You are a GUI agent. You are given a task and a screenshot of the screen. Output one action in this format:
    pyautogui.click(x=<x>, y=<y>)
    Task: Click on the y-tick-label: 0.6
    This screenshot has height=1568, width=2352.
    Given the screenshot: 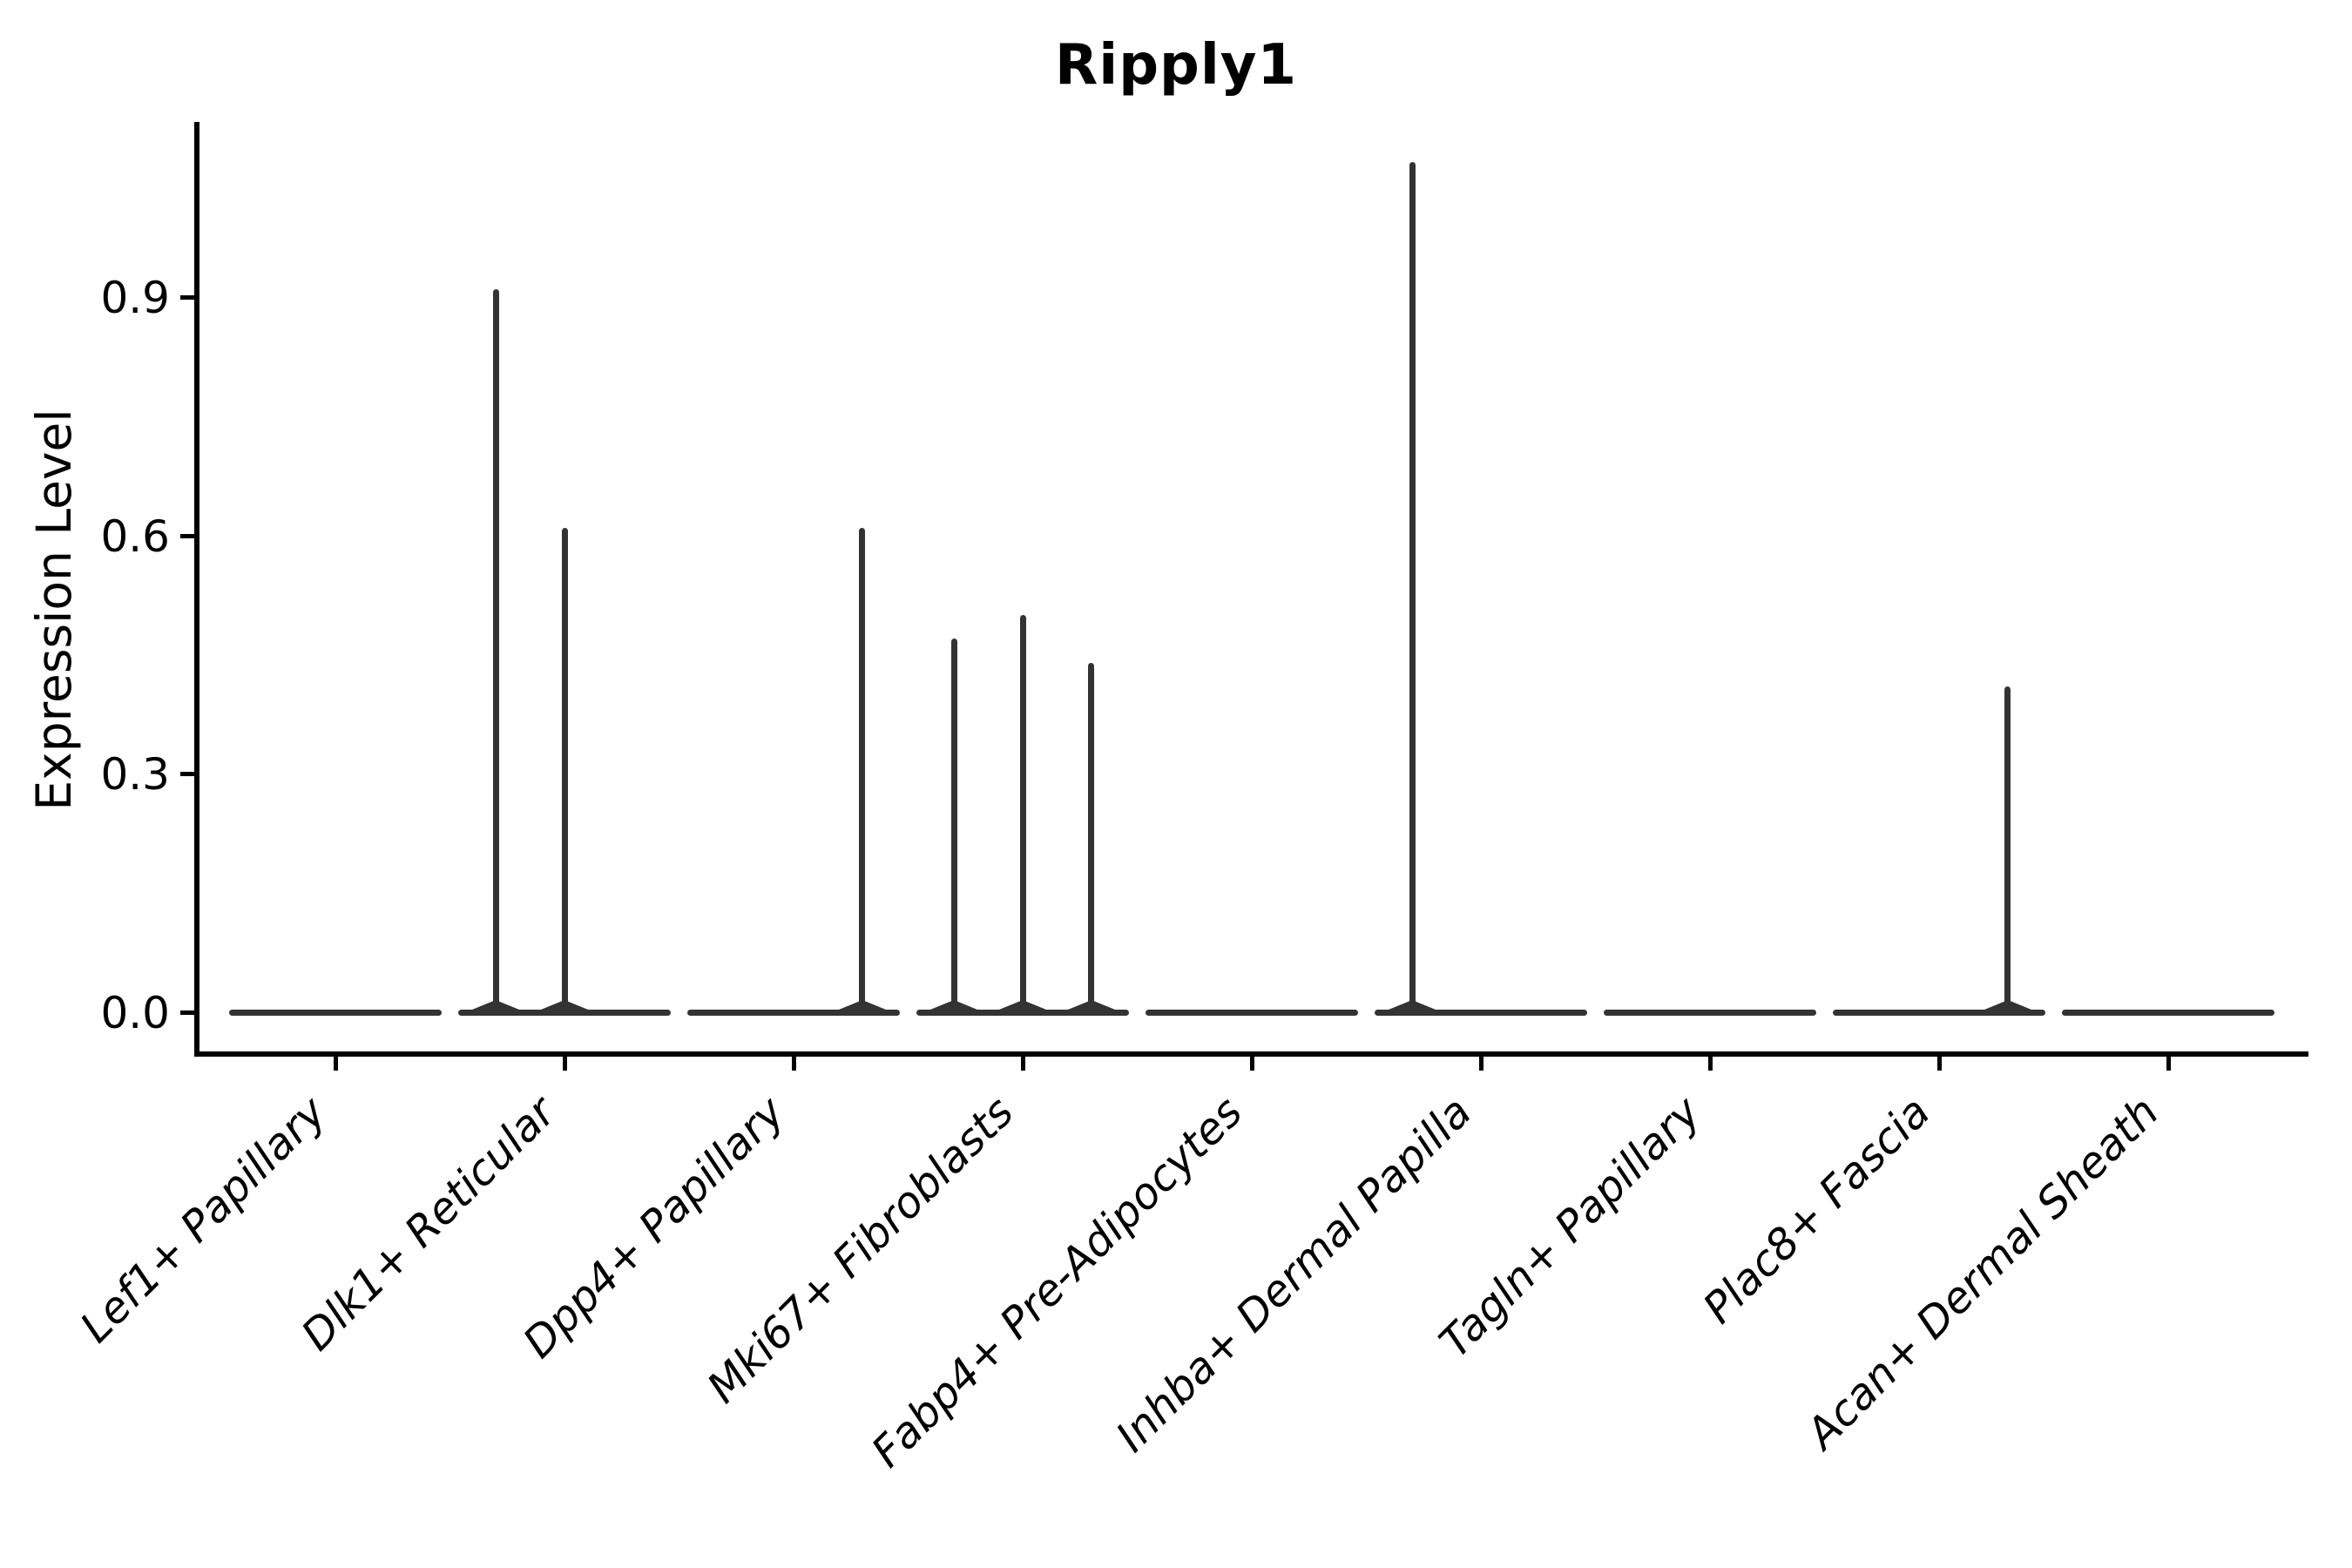 What is the action you would take?
    pyautogui.click(x=135, y=536)
    